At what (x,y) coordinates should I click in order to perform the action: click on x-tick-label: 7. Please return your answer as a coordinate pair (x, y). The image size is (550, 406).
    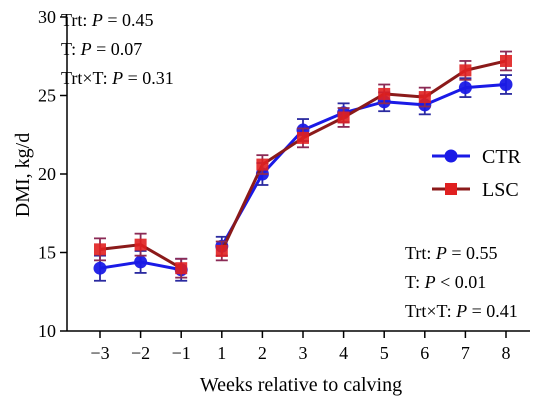
    Looking at the image, I should click on (465, 353).